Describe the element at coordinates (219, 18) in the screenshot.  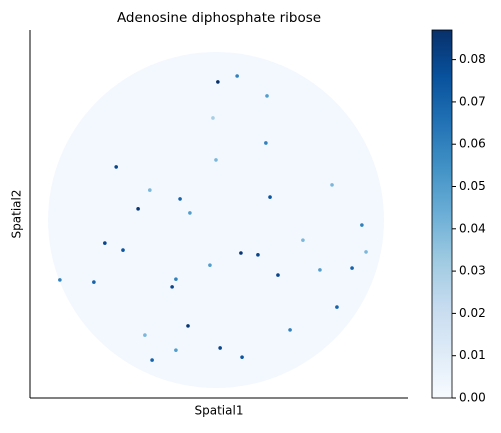
I see `chart-title: Adenosine diphosphate ribose` at that location.